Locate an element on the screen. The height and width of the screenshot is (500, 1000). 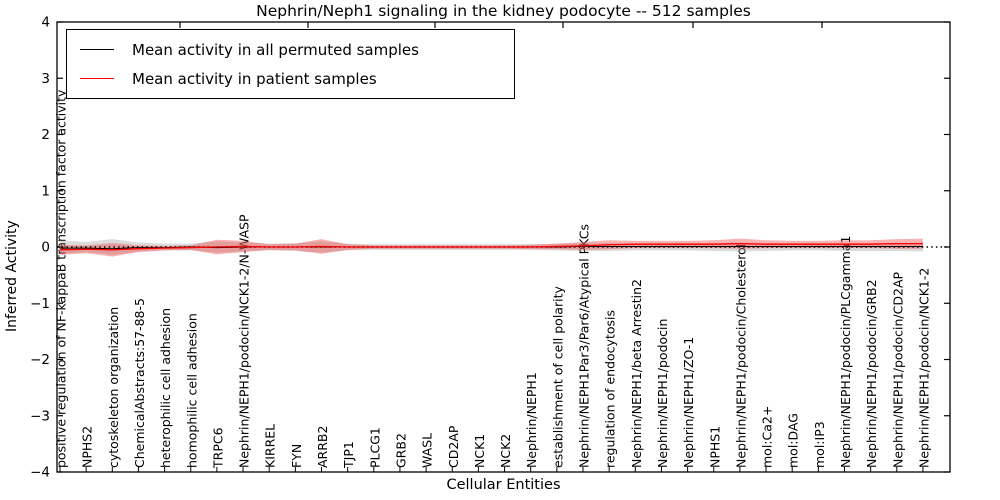
y-axis-label: Inferred Activity is located at coordinates (12, 276).